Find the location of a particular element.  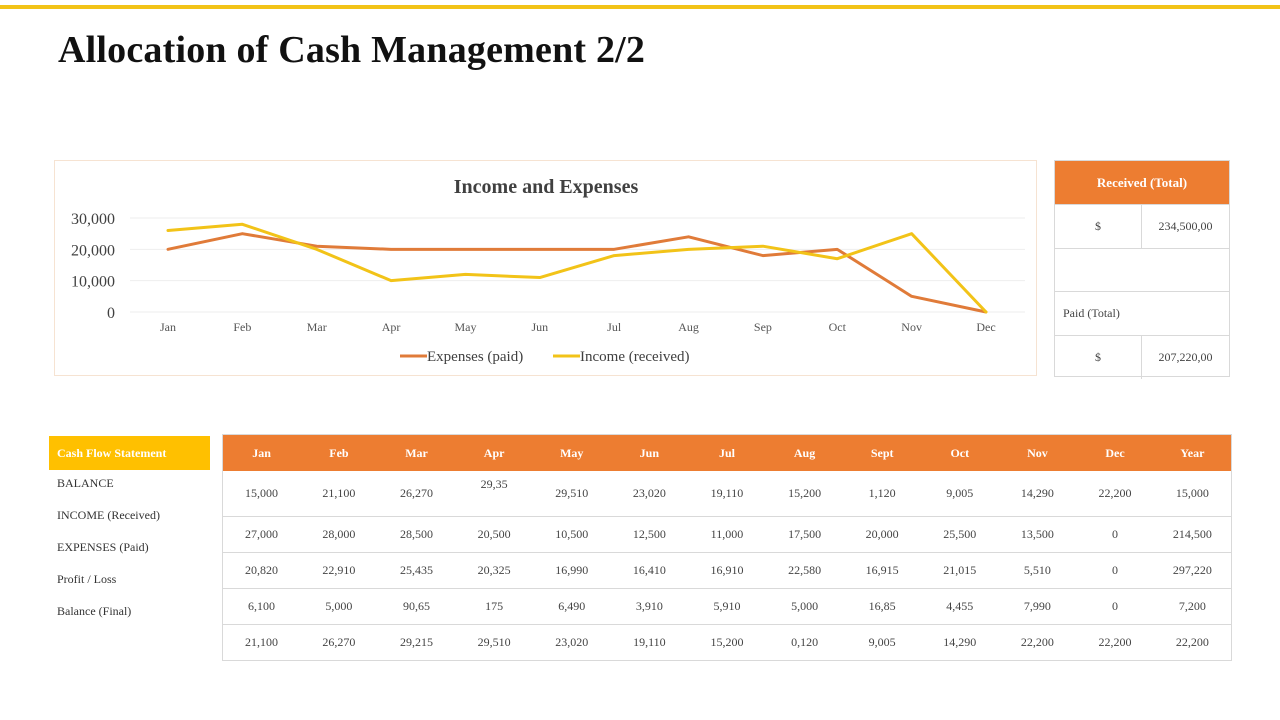

x-tick-label: Jan is located at coordinates (168, 327).